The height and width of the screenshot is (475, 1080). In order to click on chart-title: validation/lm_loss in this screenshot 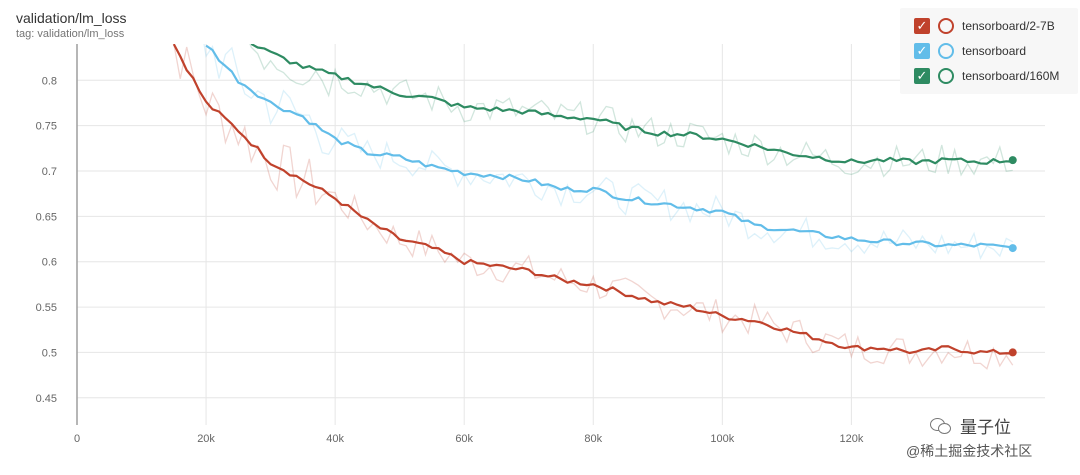, I will do `click(71, 18)`.